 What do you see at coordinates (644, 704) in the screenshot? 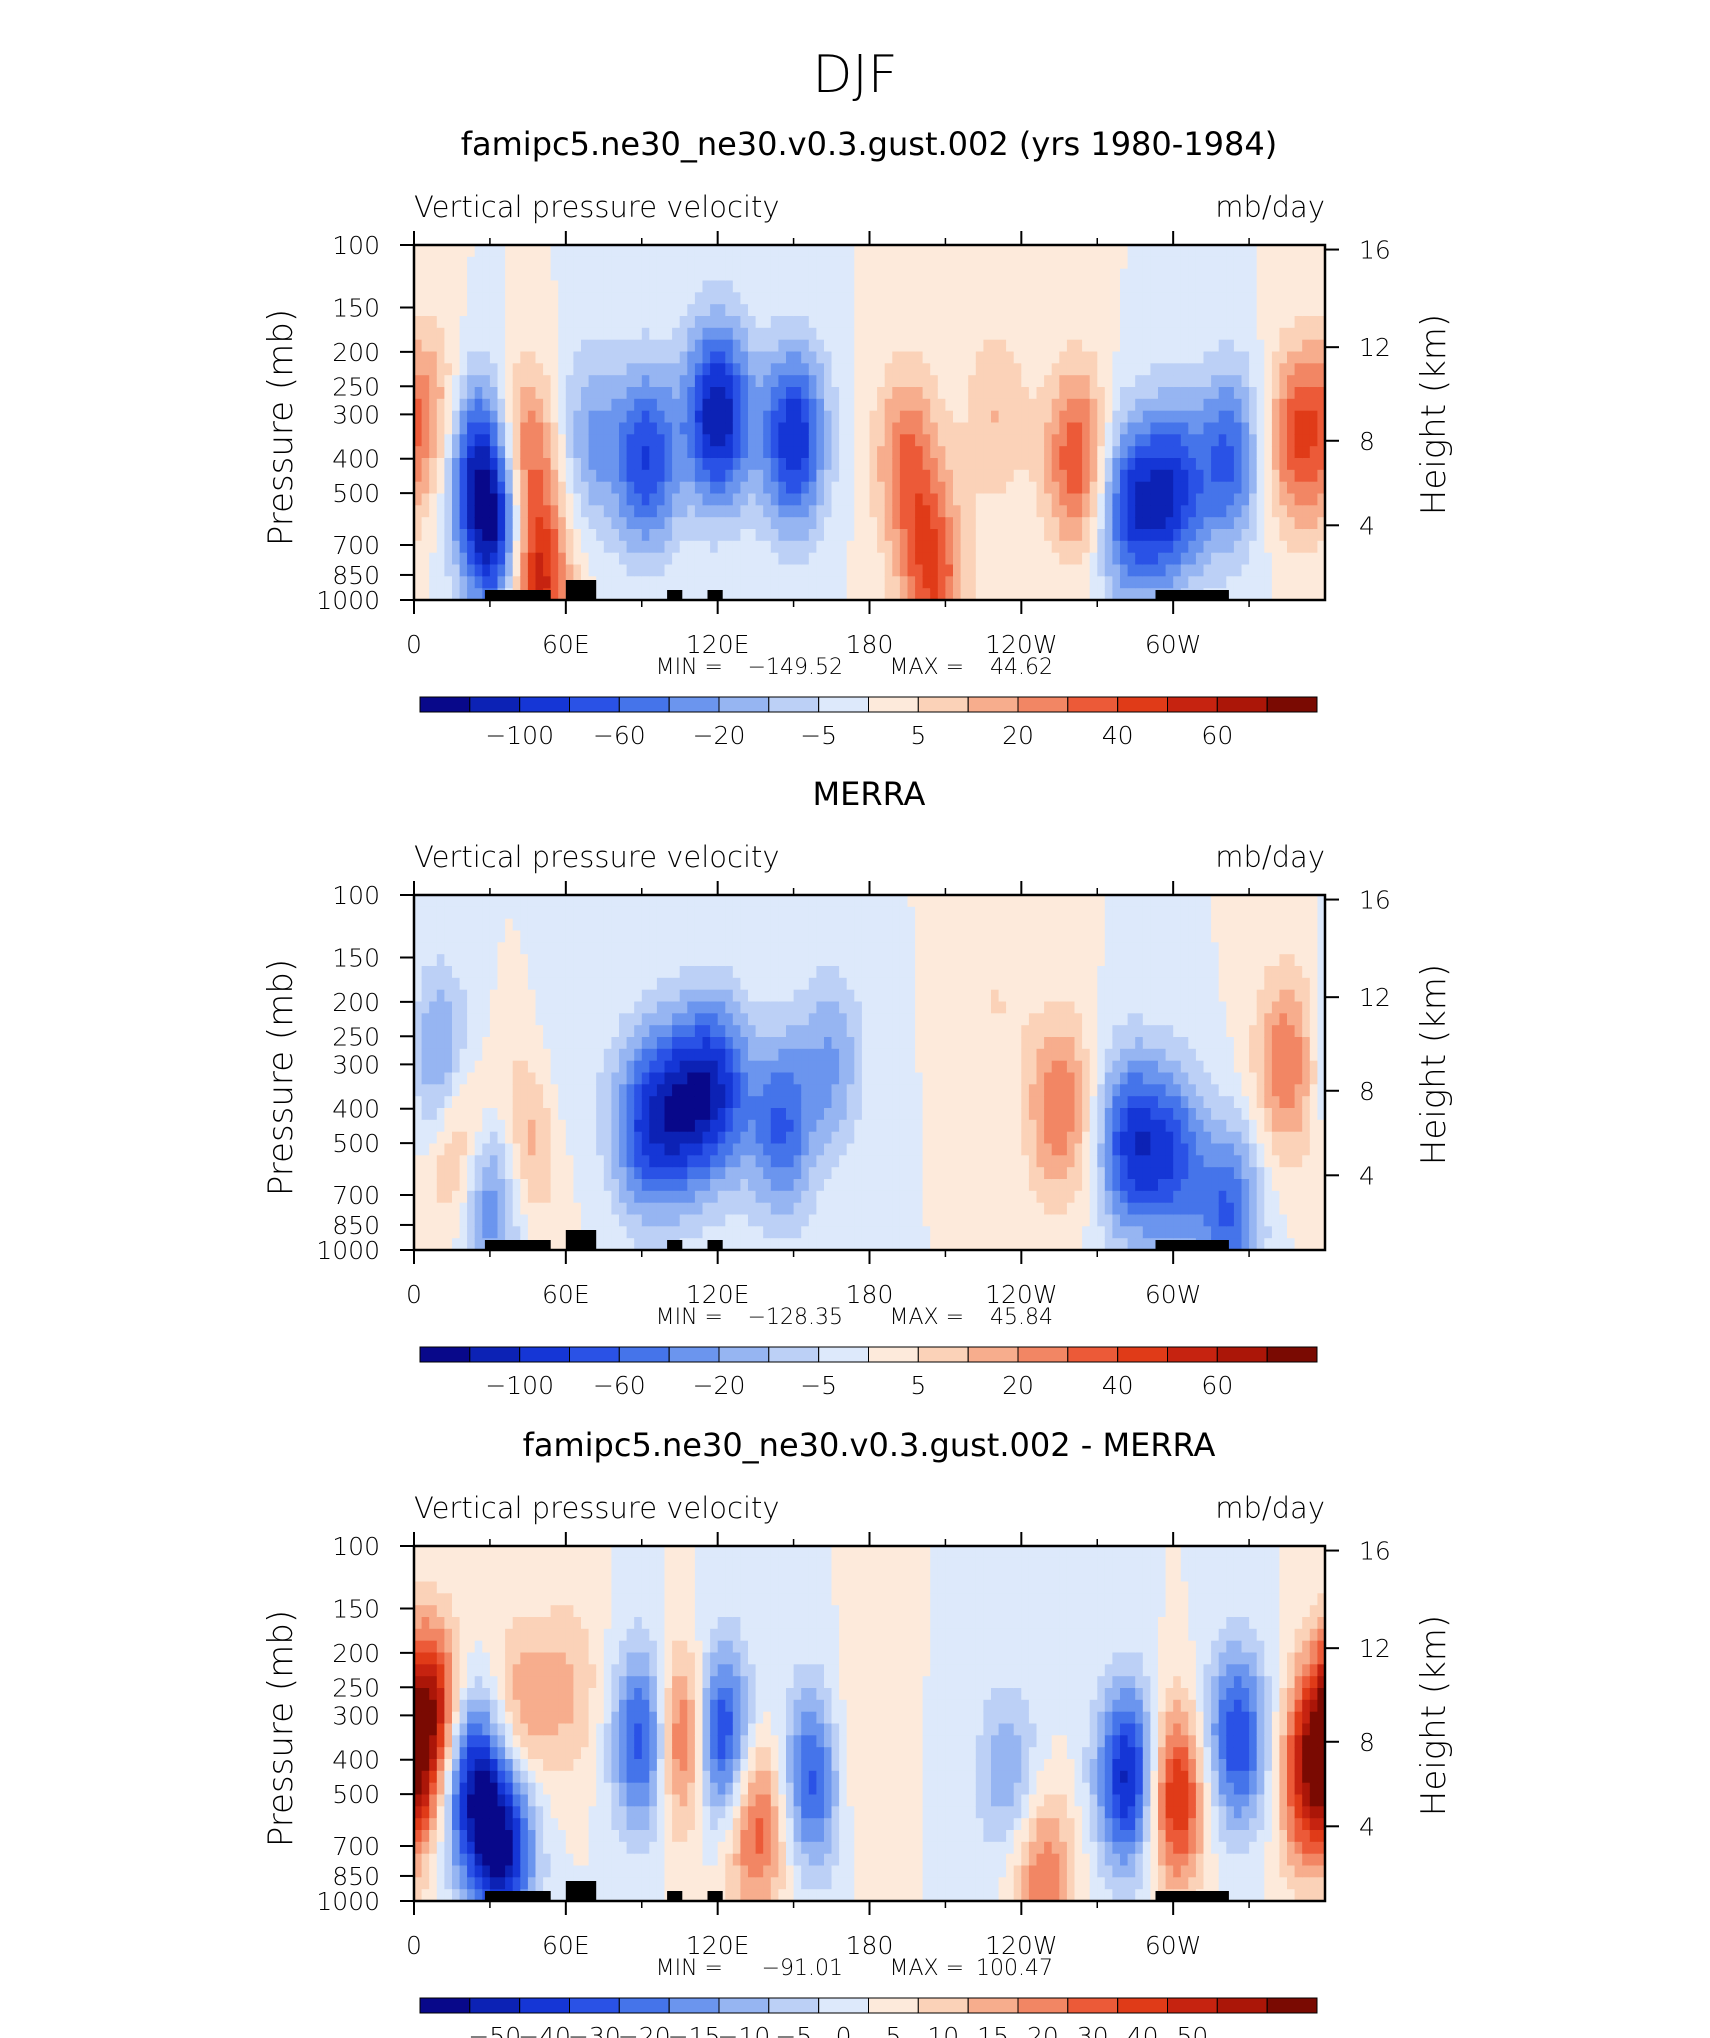
I see `colorbar-swatch` at bounding box center [644, 704].